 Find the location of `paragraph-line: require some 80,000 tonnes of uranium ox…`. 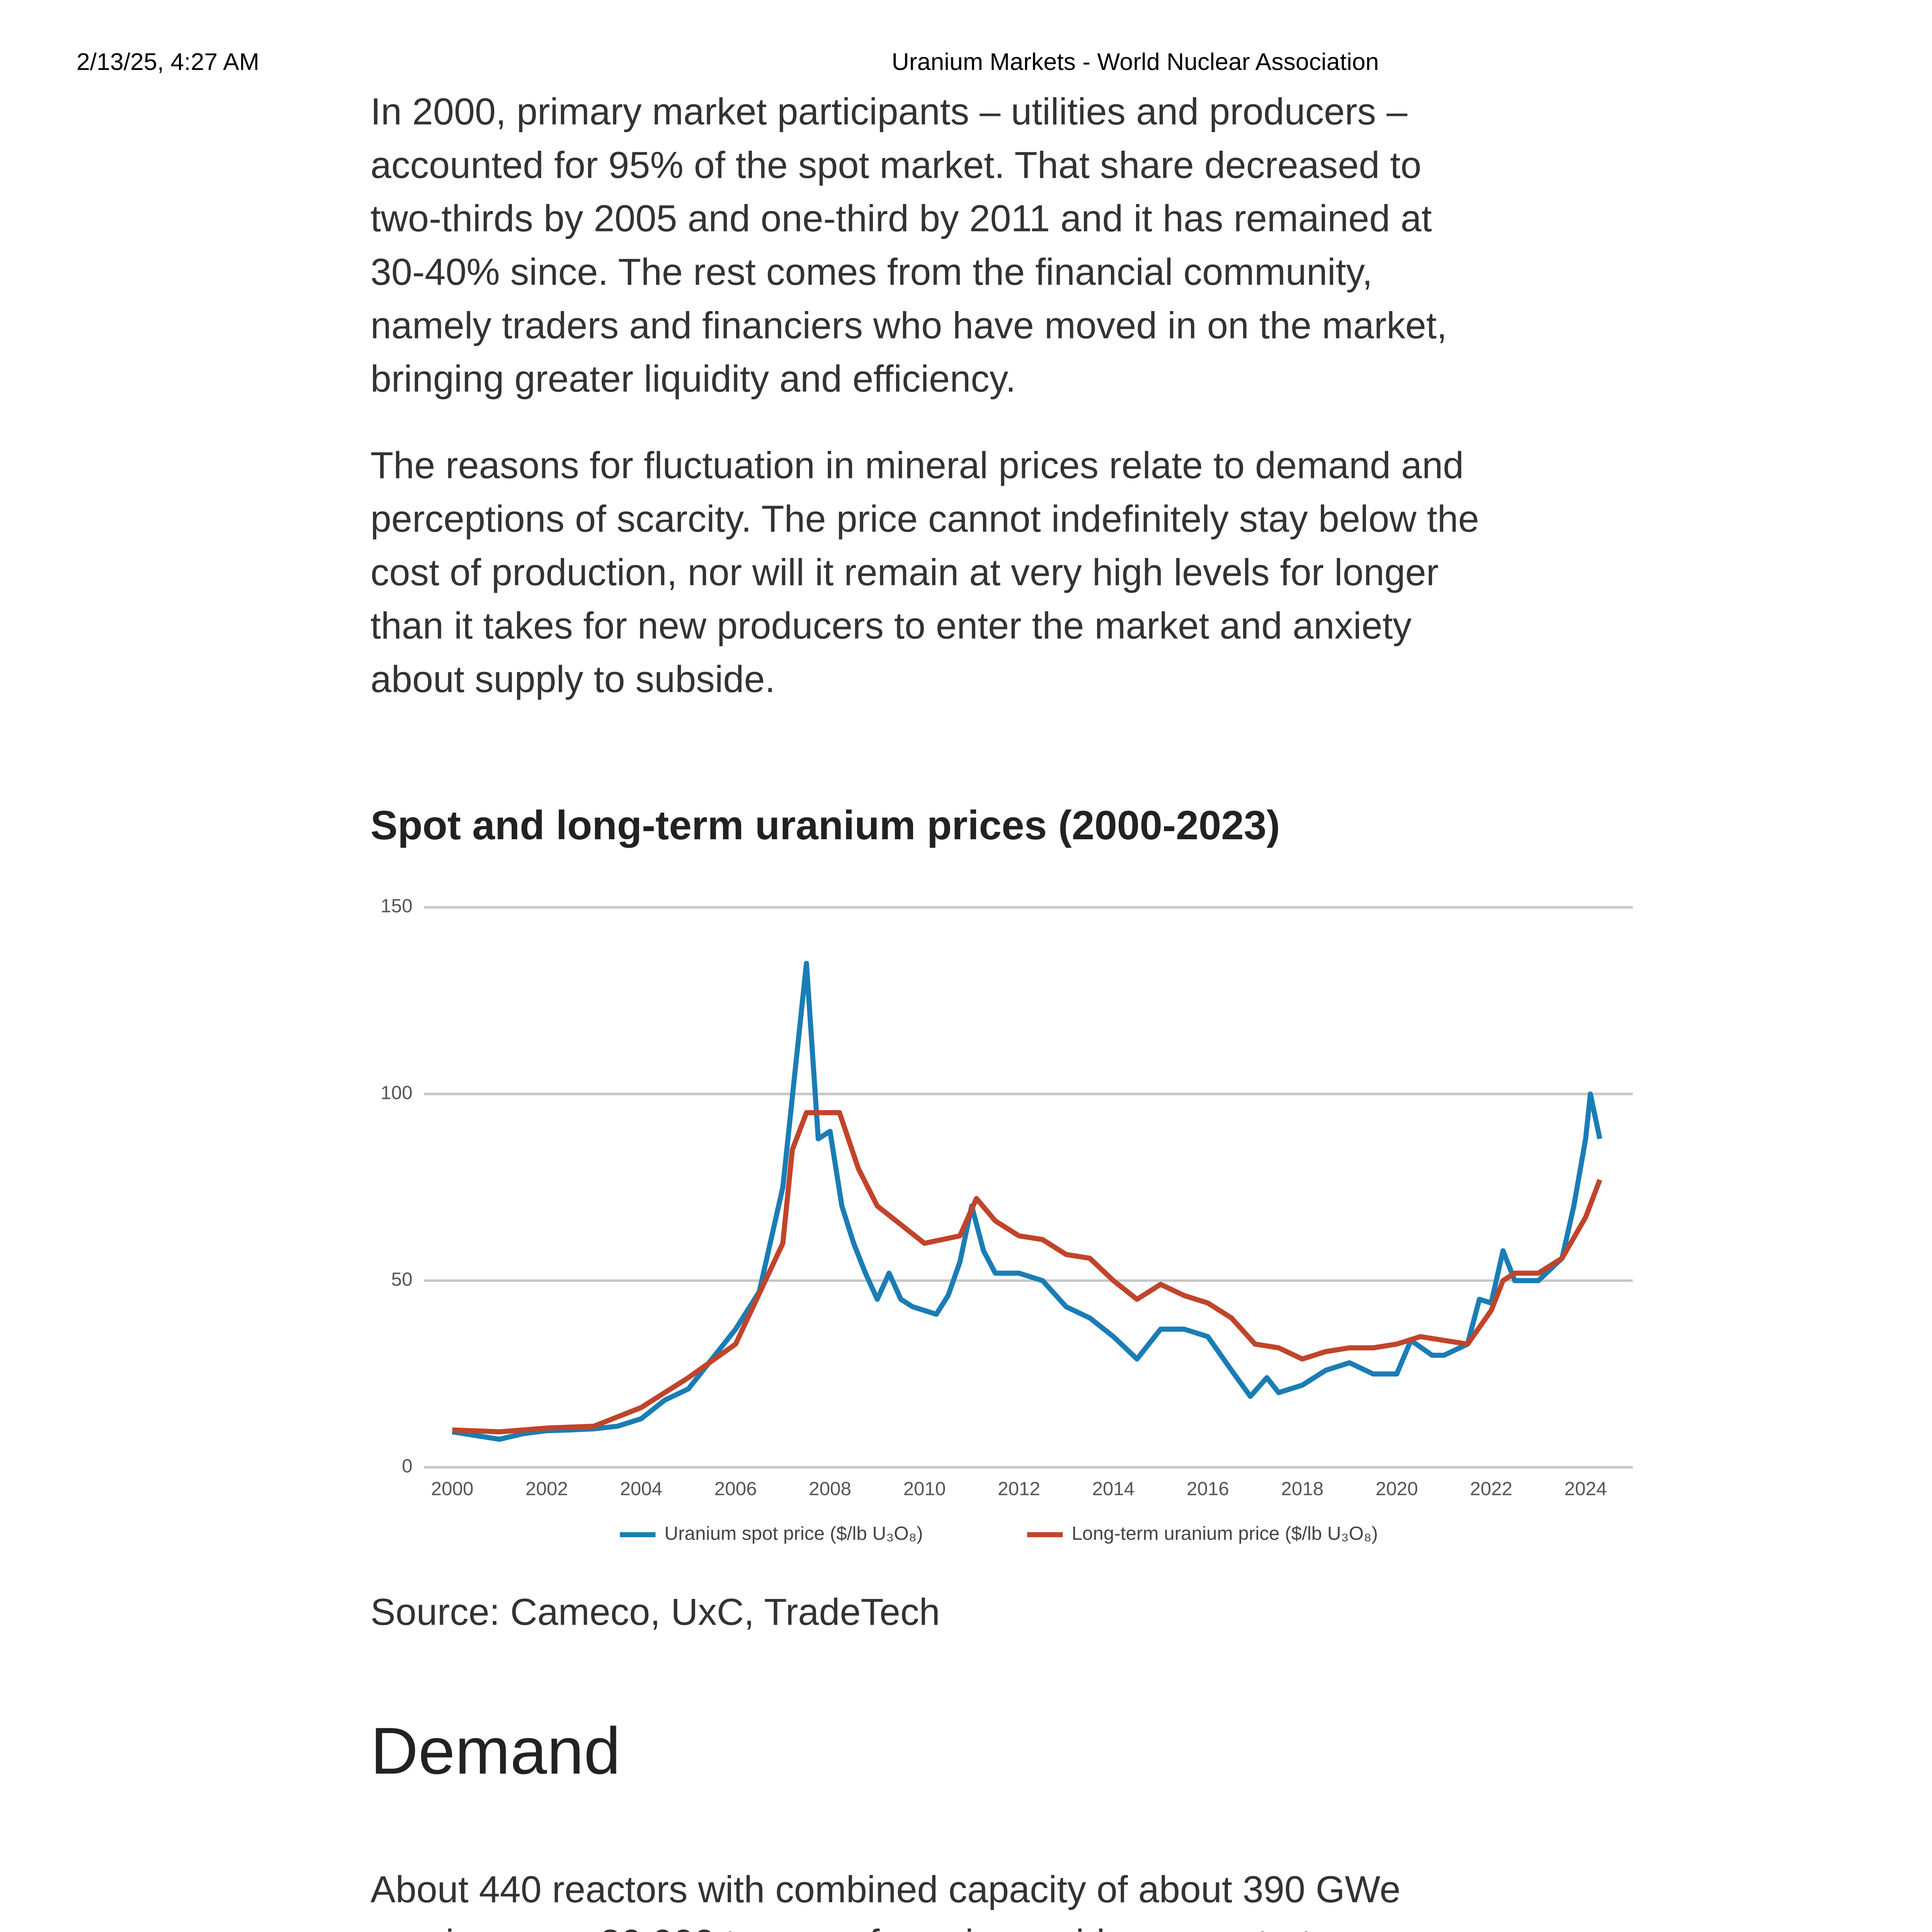

paragraph-line: require some 80,000 tonnes of uranium ox… is located at coordinates (851, 1927).